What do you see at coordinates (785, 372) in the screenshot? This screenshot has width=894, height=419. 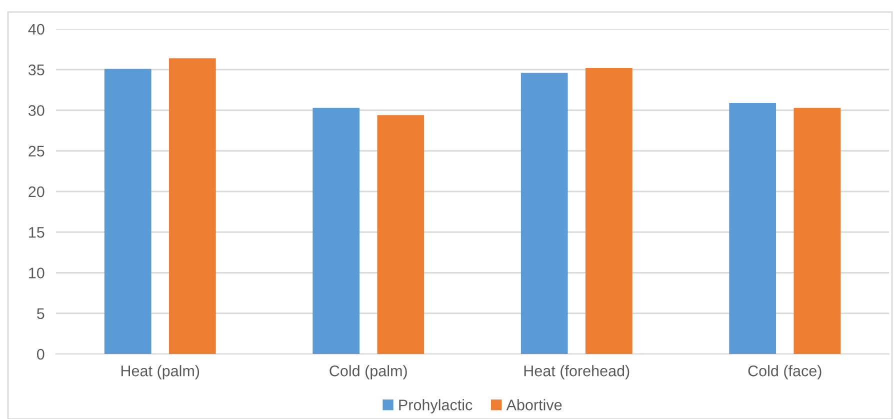 I see `x-tick-label: Cold (face)` at bounding box center [785, 372].